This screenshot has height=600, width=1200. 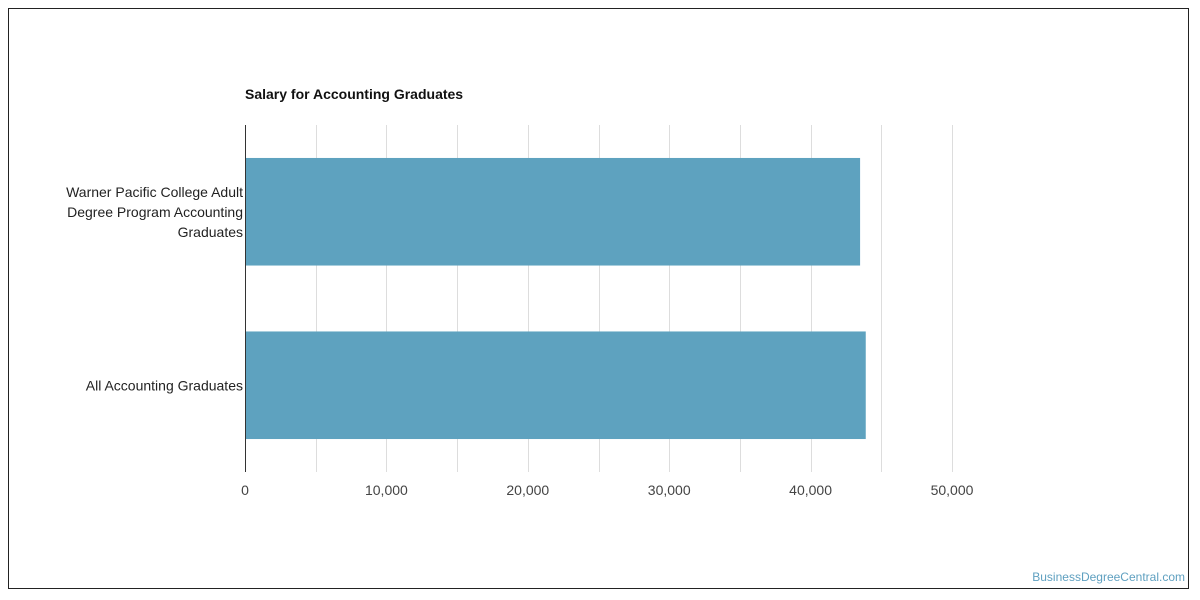 What do you see at coordinates (527, 490) in the screenshot?
I see `x-tick-label: 20,000` at bounding box center [527, 490].